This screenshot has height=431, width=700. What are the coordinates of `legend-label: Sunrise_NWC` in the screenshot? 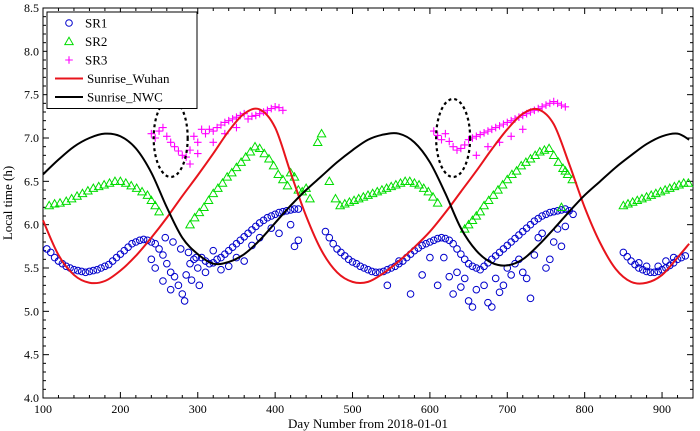 It's located at (125, 97).